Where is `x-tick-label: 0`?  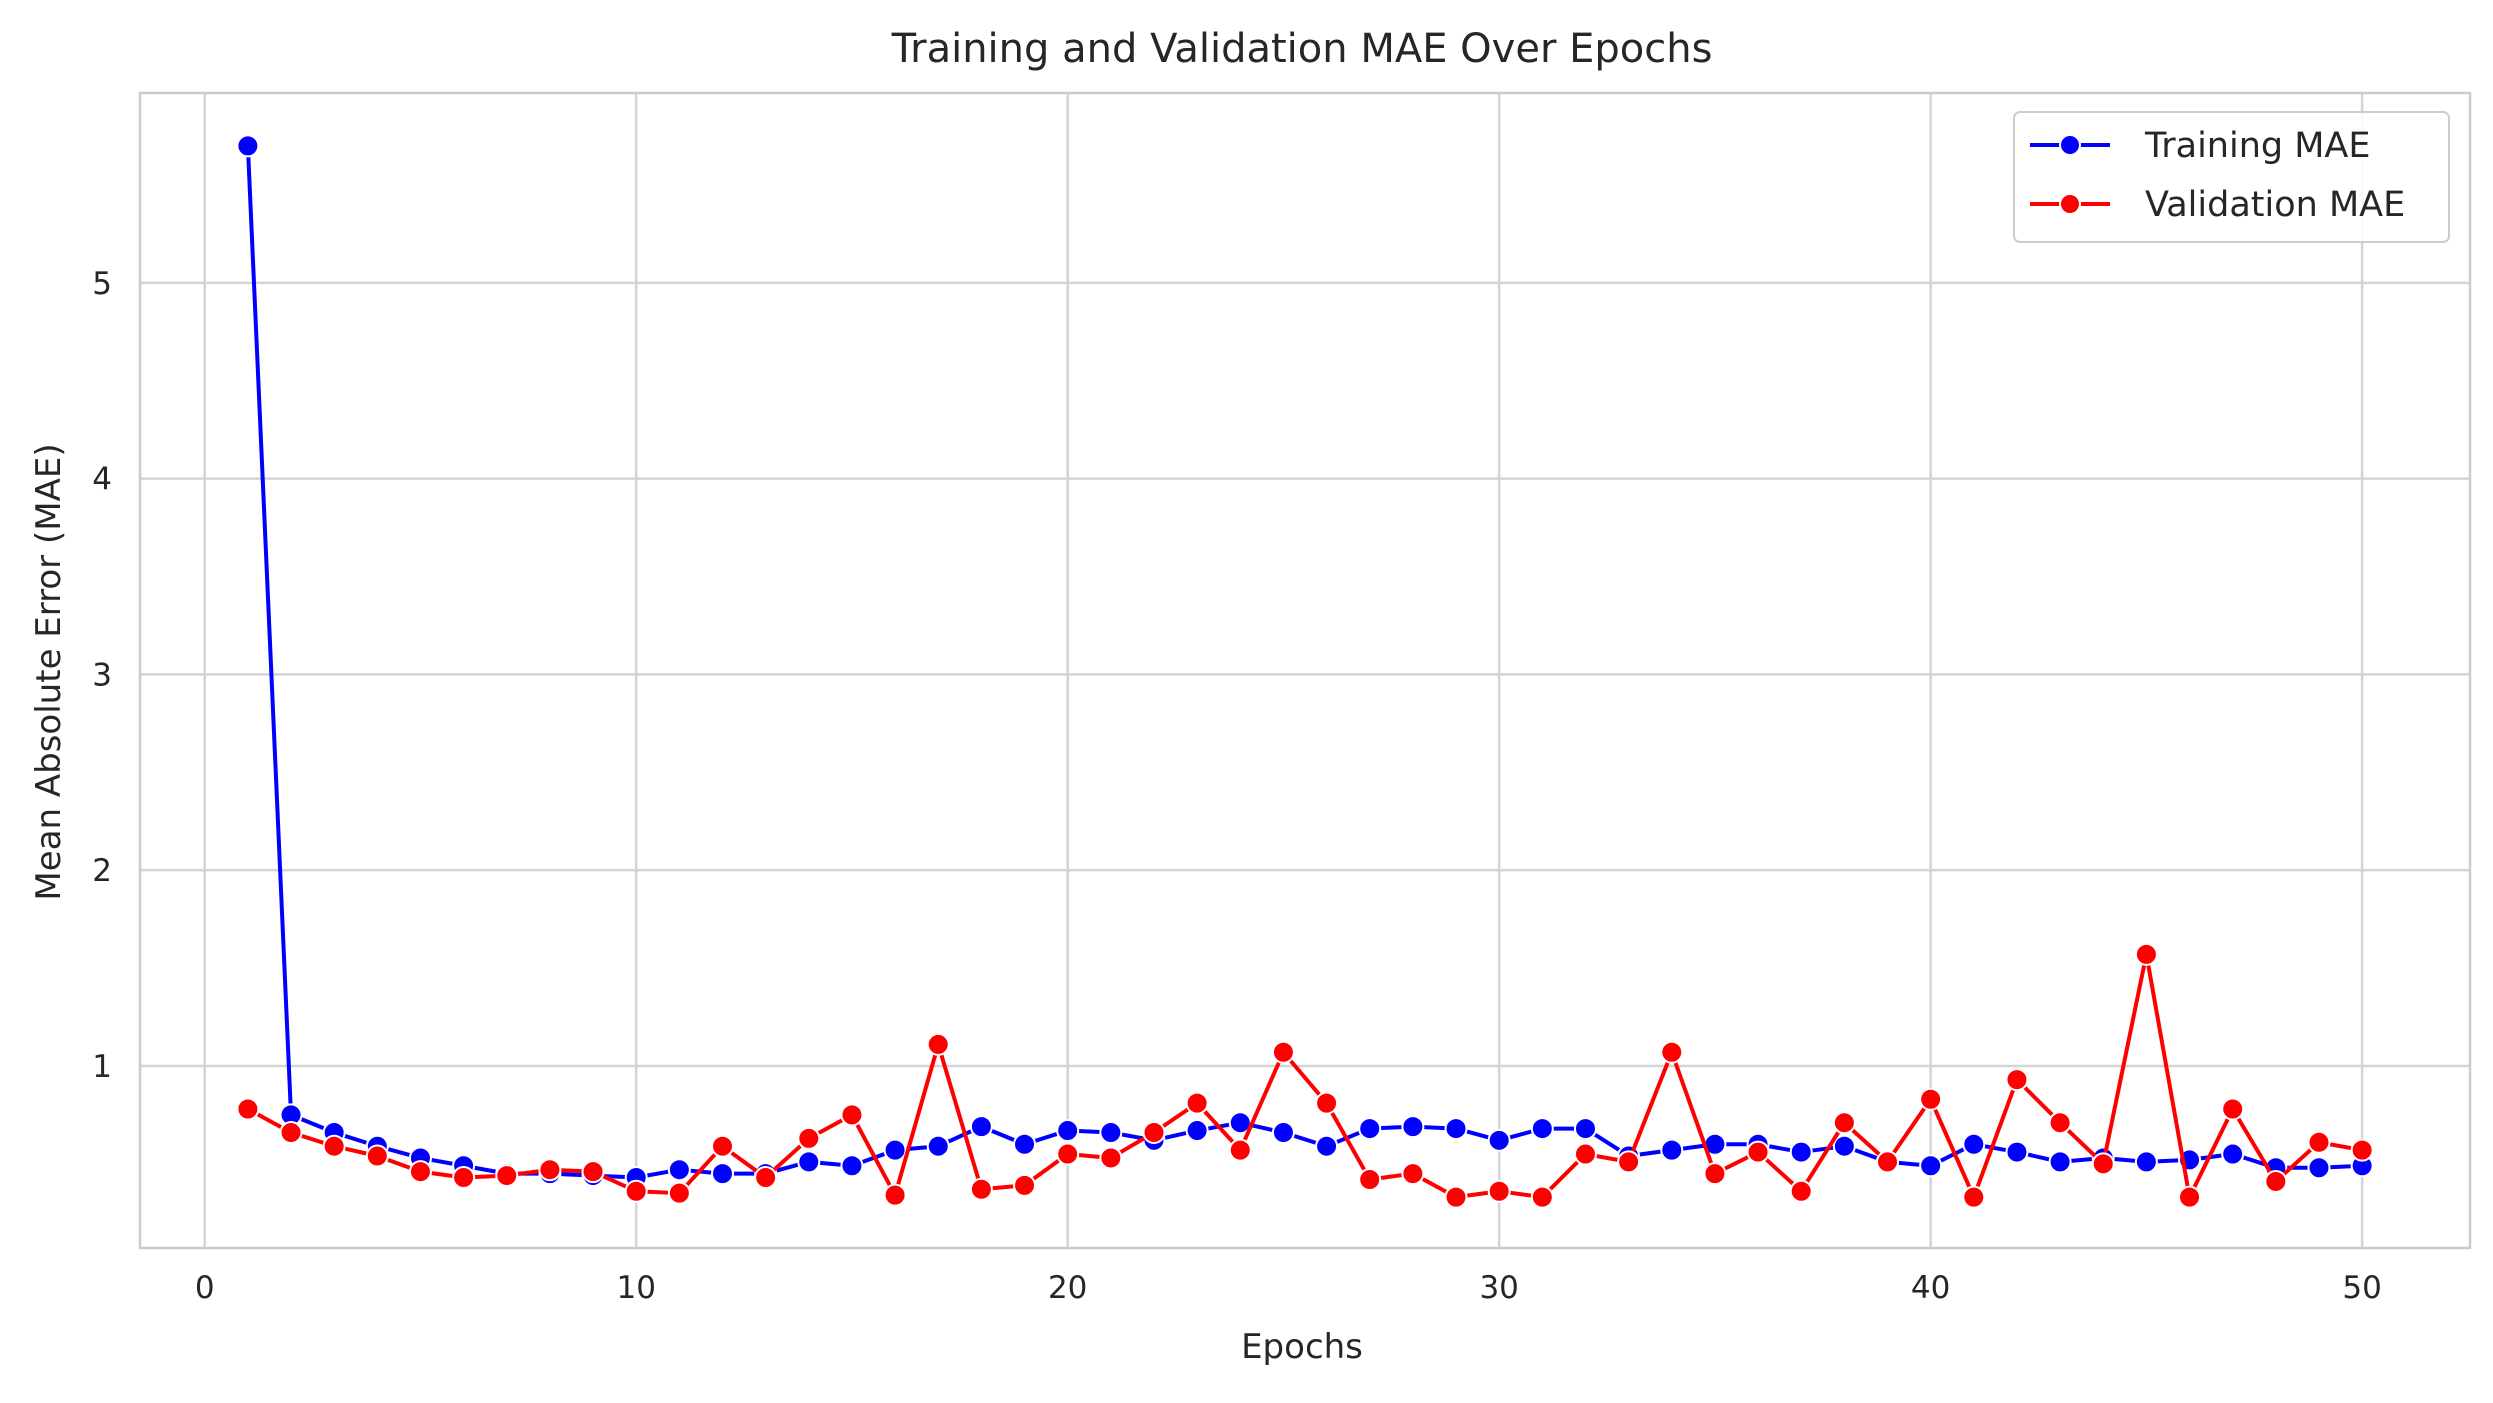
x-tick-label: 0 is located at coordinates (205, 1288).